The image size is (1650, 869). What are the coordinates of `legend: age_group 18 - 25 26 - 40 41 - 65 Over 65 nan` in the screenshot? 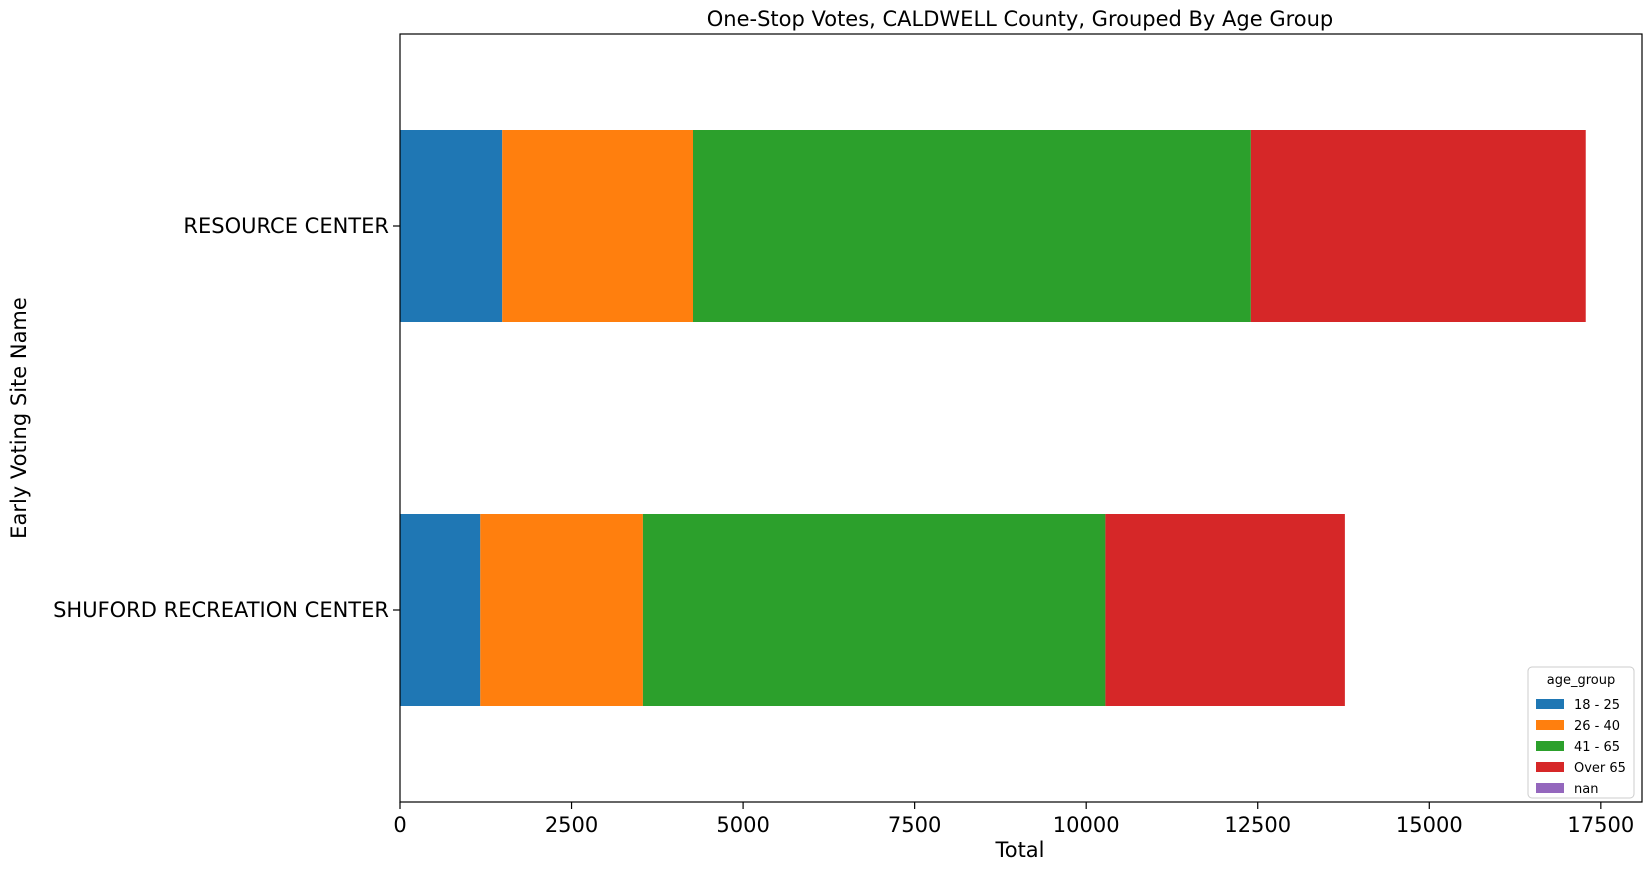 It's located at (1581, 732).